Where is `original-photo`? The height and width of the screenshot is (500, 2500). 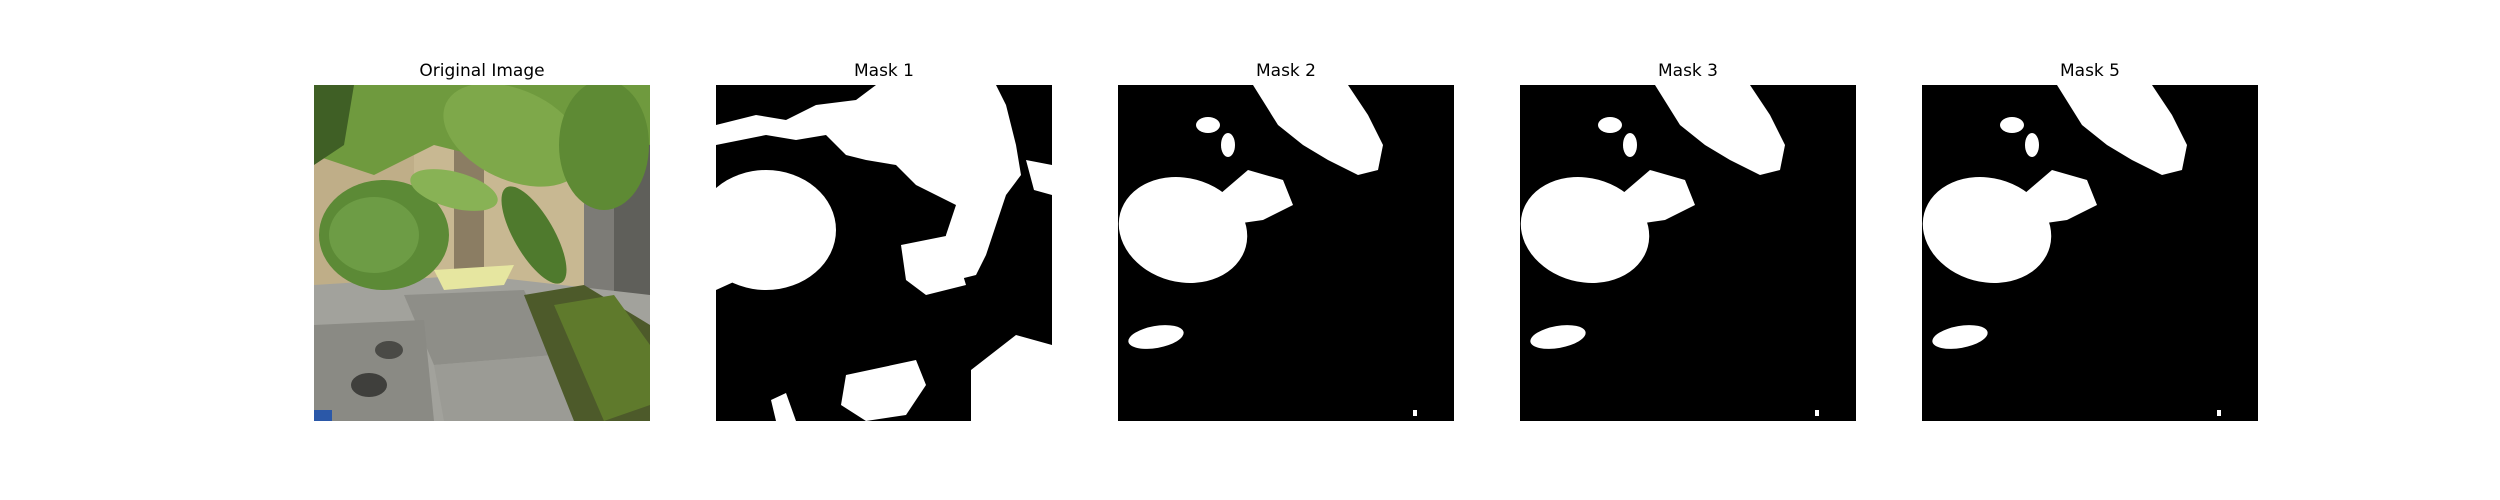
original-photo is located at coordinates (482, 253).